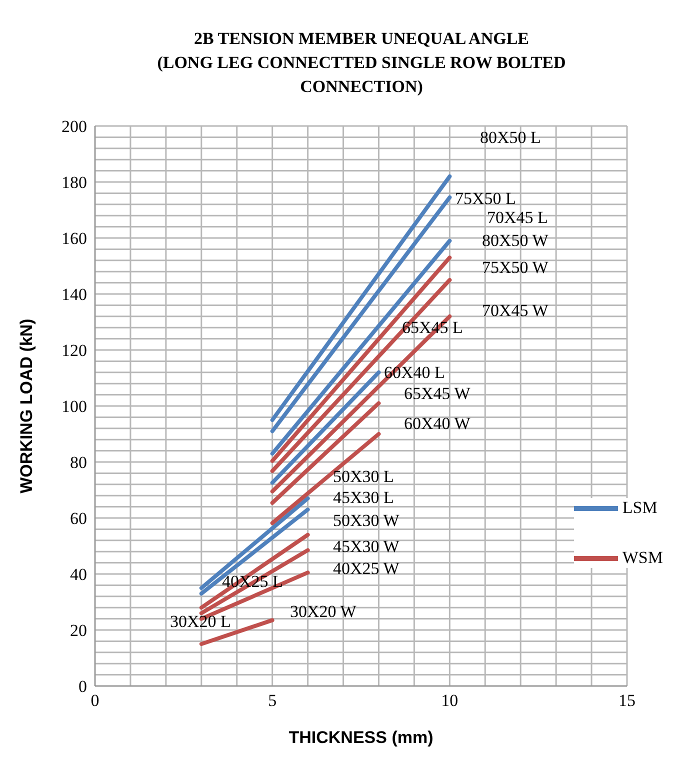 The image size is (683, 770). Describe the element at coordinates (26, 406) in the screenshot. I see `y-axis-title: WORKING LOAD (kN)` at that location.